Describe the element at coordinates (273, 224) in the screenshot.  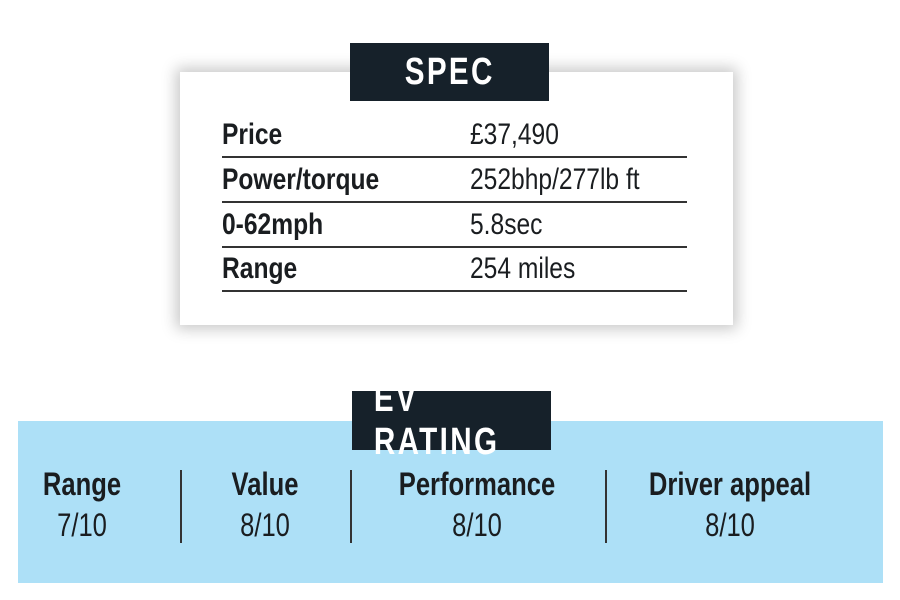
I see `spec-label: 0-62mph` at that location.